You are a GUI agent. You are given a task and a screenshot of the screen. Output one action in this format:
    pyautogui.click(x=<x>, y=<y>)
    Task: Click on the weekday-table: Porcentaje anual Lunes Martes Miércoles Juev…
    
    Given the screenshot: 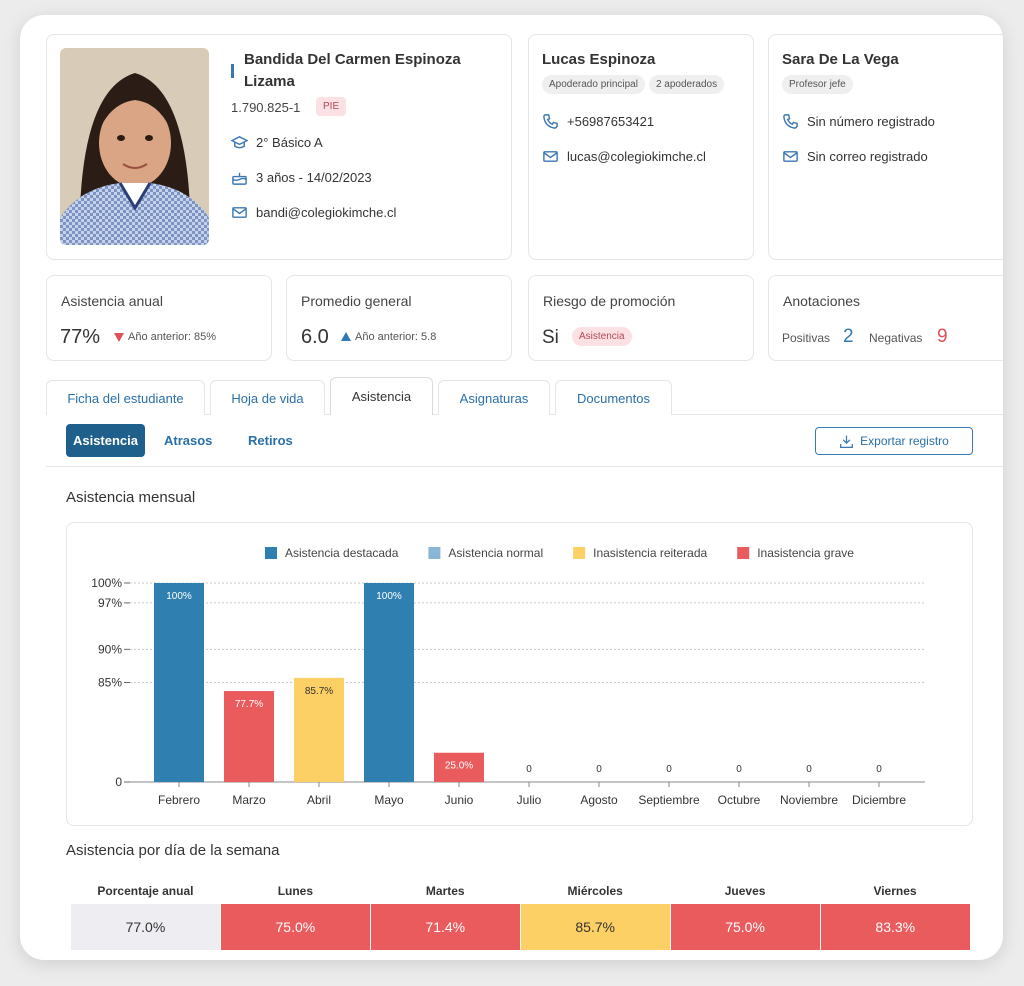 What is the action you would take?
    pyautogui.click(x=520, y=914)
    